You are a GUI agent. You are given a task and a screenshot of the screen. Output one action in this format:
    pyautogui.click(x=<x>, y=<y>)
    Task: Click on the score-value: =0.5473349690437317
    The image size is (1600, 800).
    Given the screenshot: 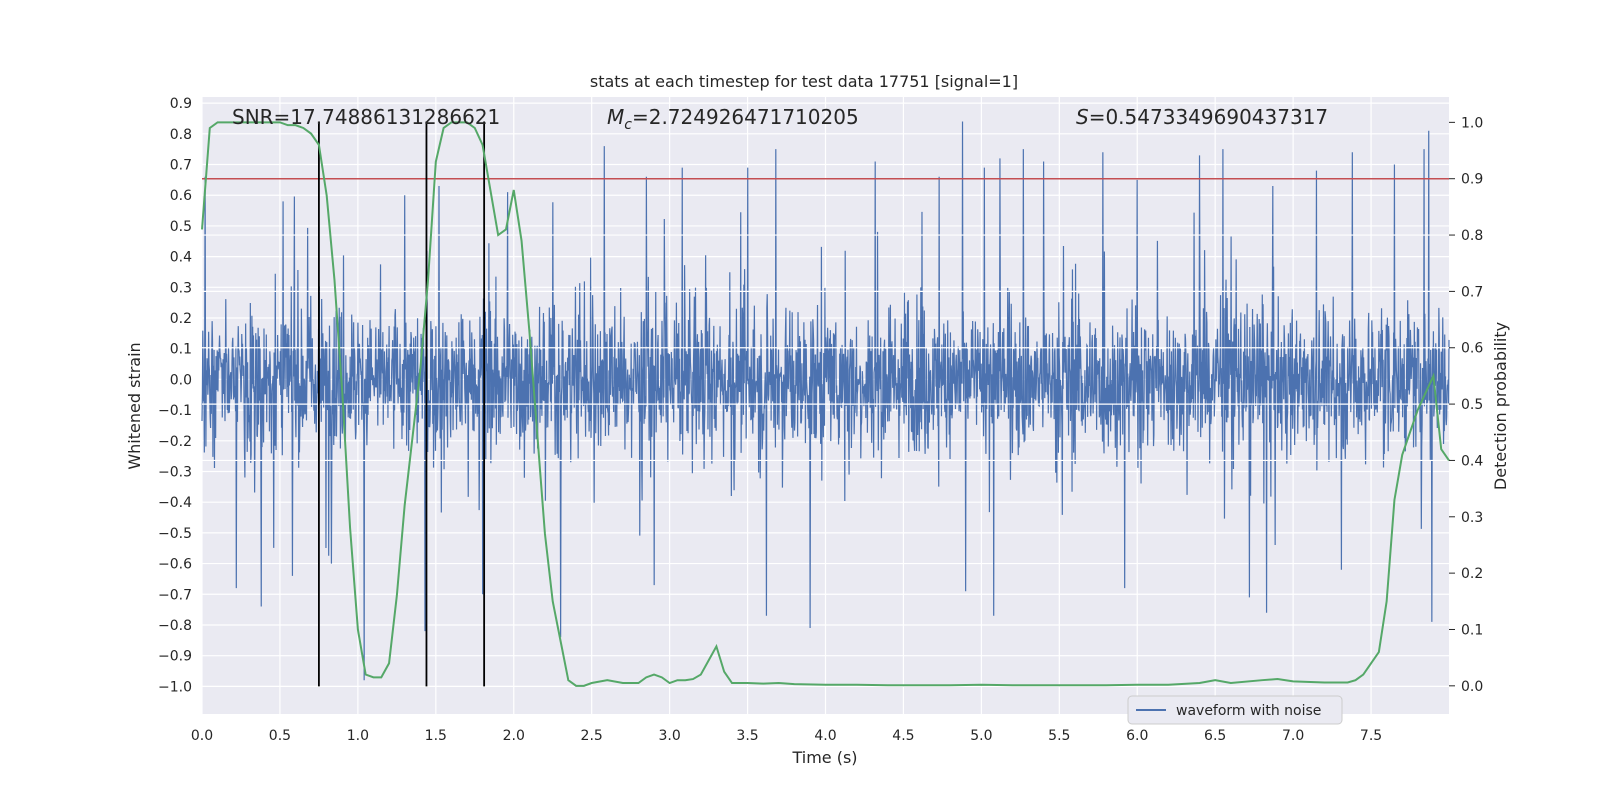 What is the action you would take?
    pyautogui.click(x=1208, y=117)
    